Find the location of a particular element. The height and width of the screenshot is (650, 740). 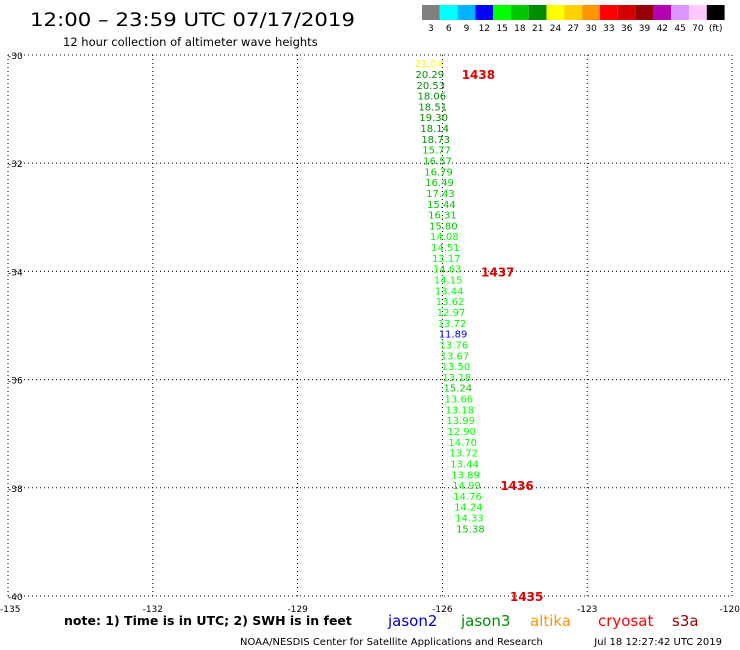

y-axis-tick-labels: -30 -32 -34 -36 -38 -40 is located at coordinates (15, 327).